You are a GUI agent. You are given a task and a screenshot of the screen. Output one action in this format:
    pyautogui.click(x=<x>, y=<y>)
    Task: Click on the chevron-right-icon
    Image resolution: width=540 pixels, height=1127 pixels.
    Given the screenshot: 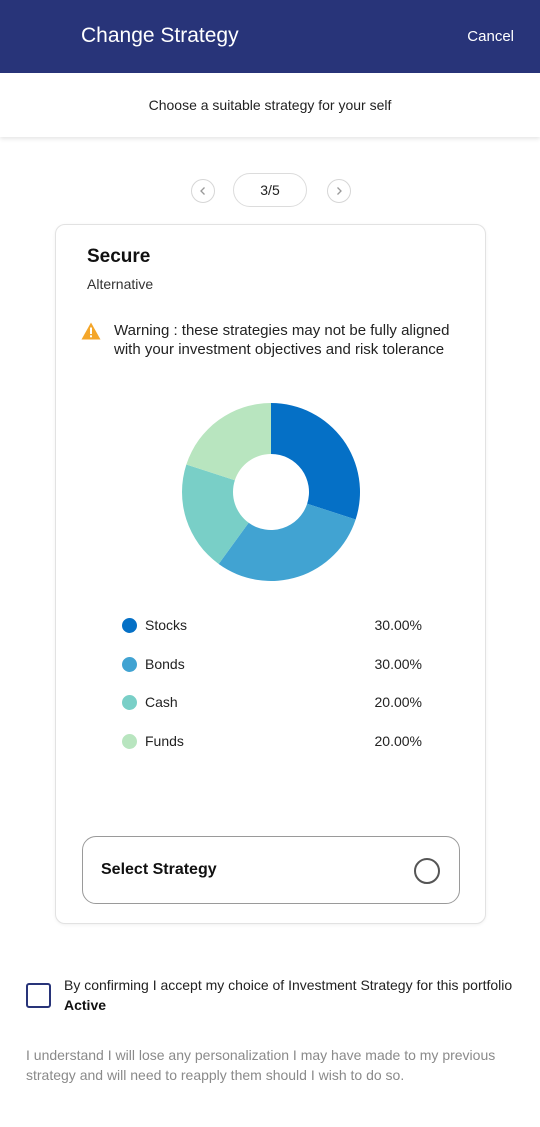 What is the action you would take?
    pyautogui.click(x=339, y=191)
    